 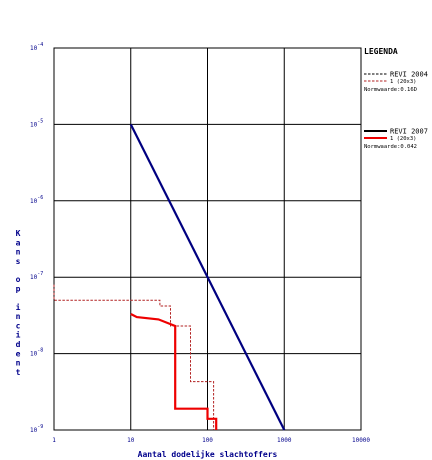 I want to click on y-axis-title-char: s, so click(x=18, y=261).